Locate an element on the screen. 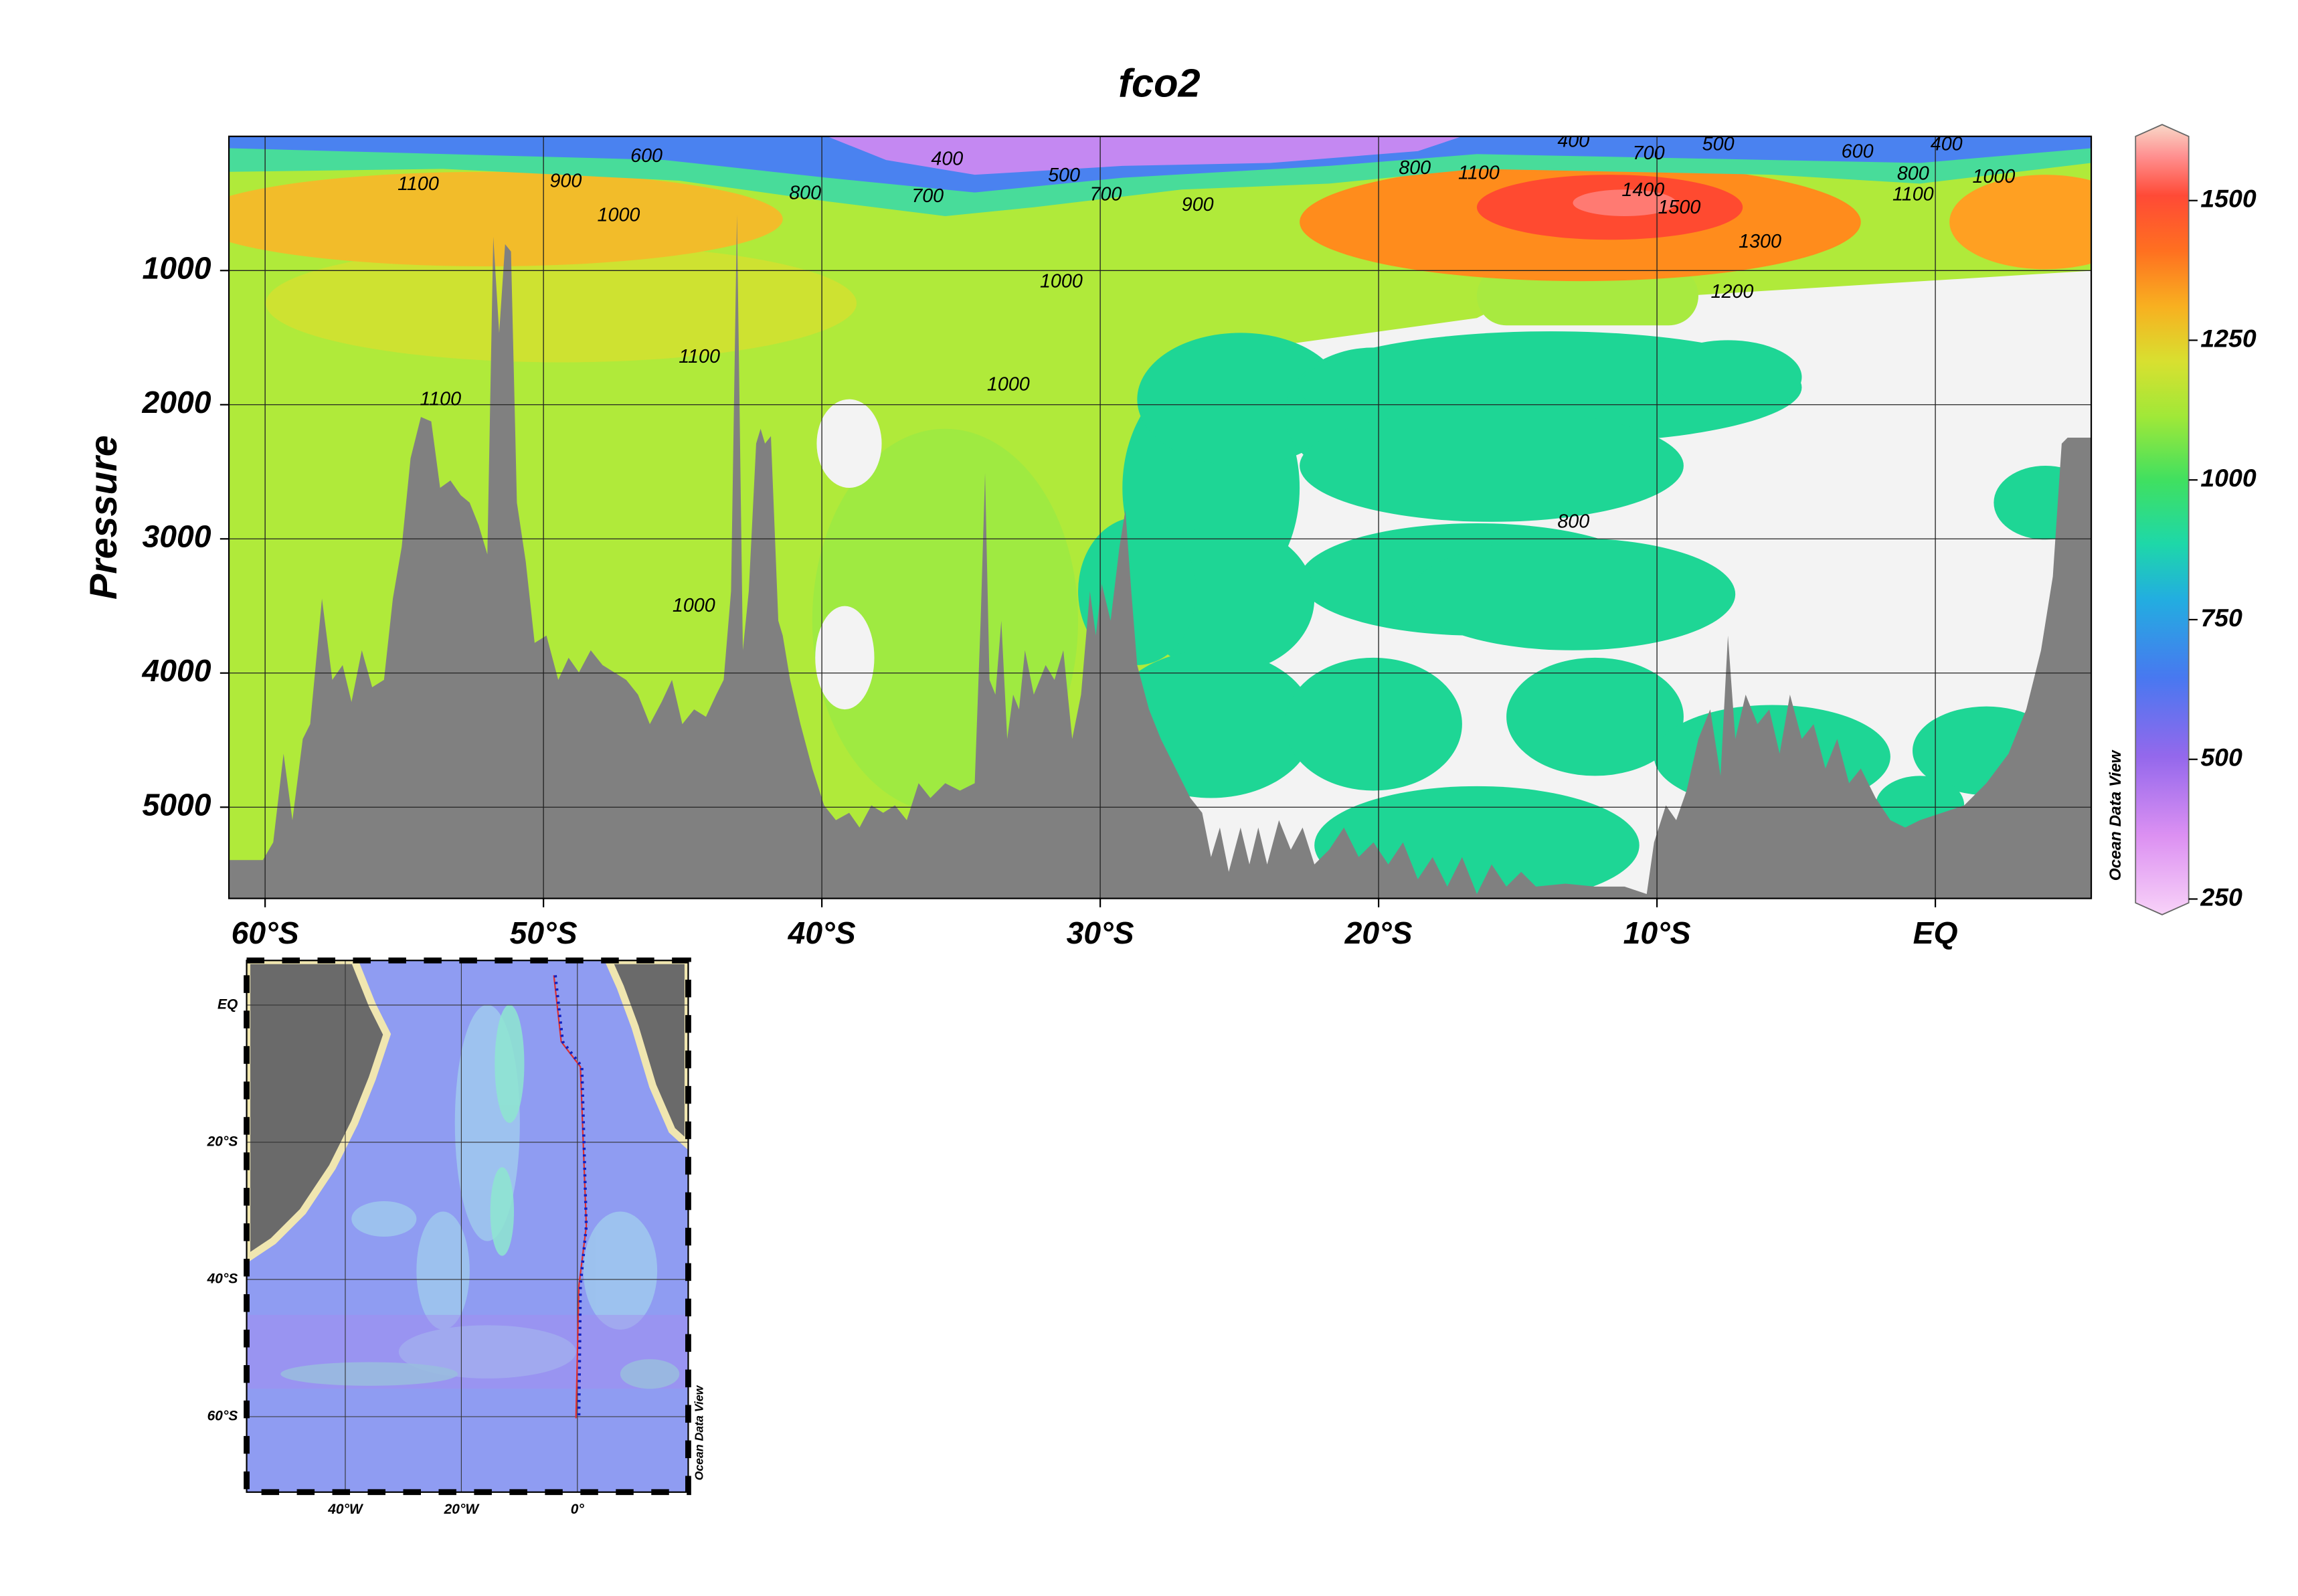  contour-label: 1500 is located at coordinates (1679, 207).